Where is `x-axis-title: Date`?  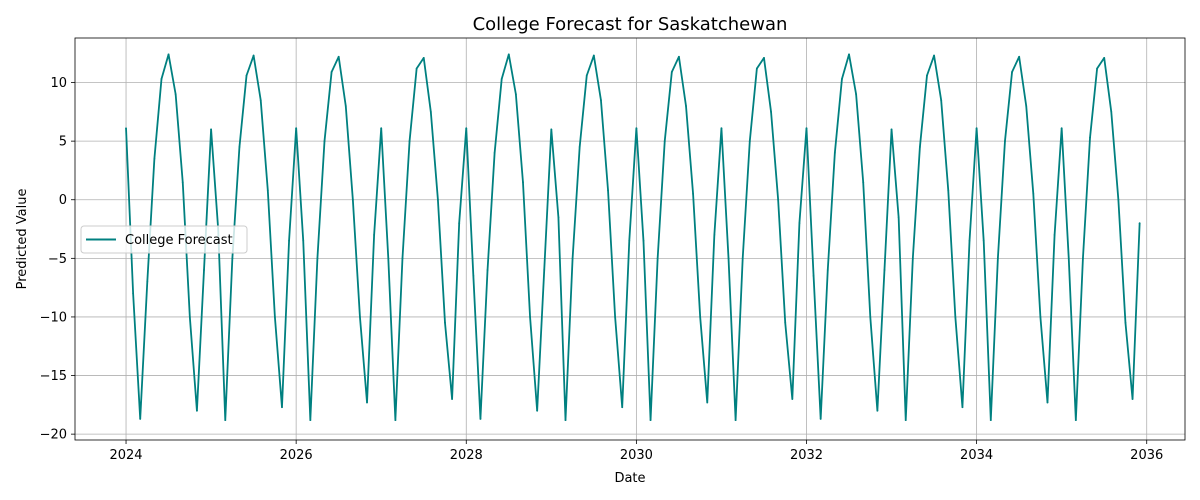
x-axis-title: Date is located at coordinates (629, 478).